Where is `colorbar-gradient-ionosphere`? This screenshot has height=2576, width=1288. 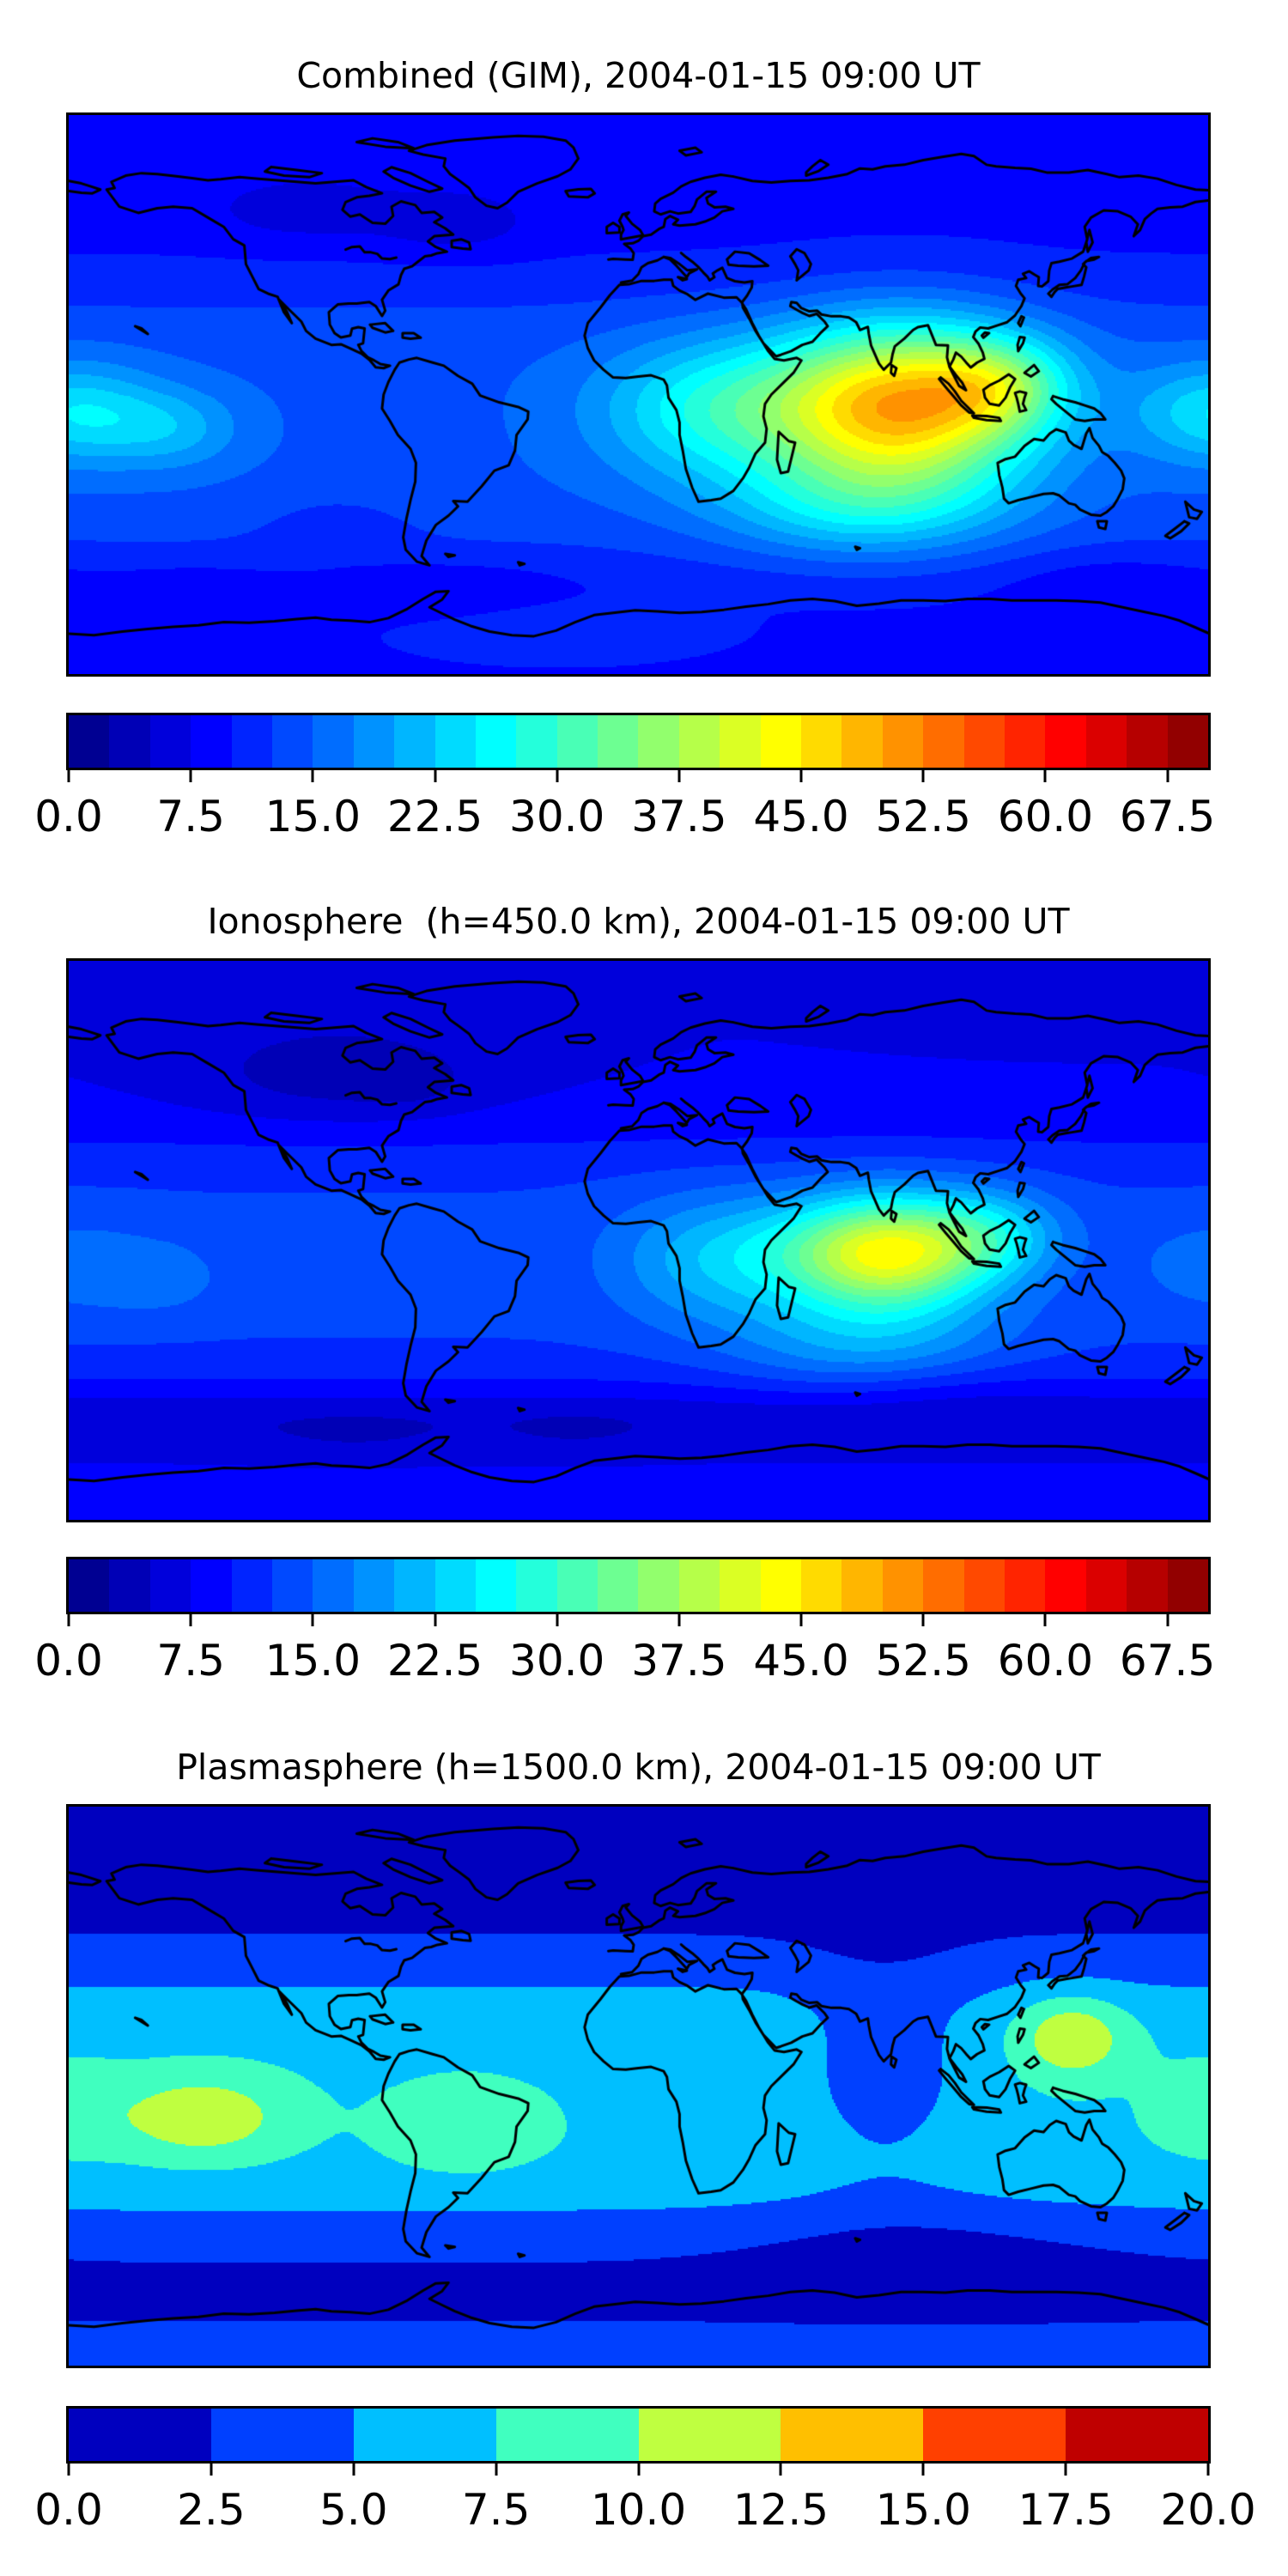
colorbar-gradient-ionosphere is located at coordinates (638, 1586).